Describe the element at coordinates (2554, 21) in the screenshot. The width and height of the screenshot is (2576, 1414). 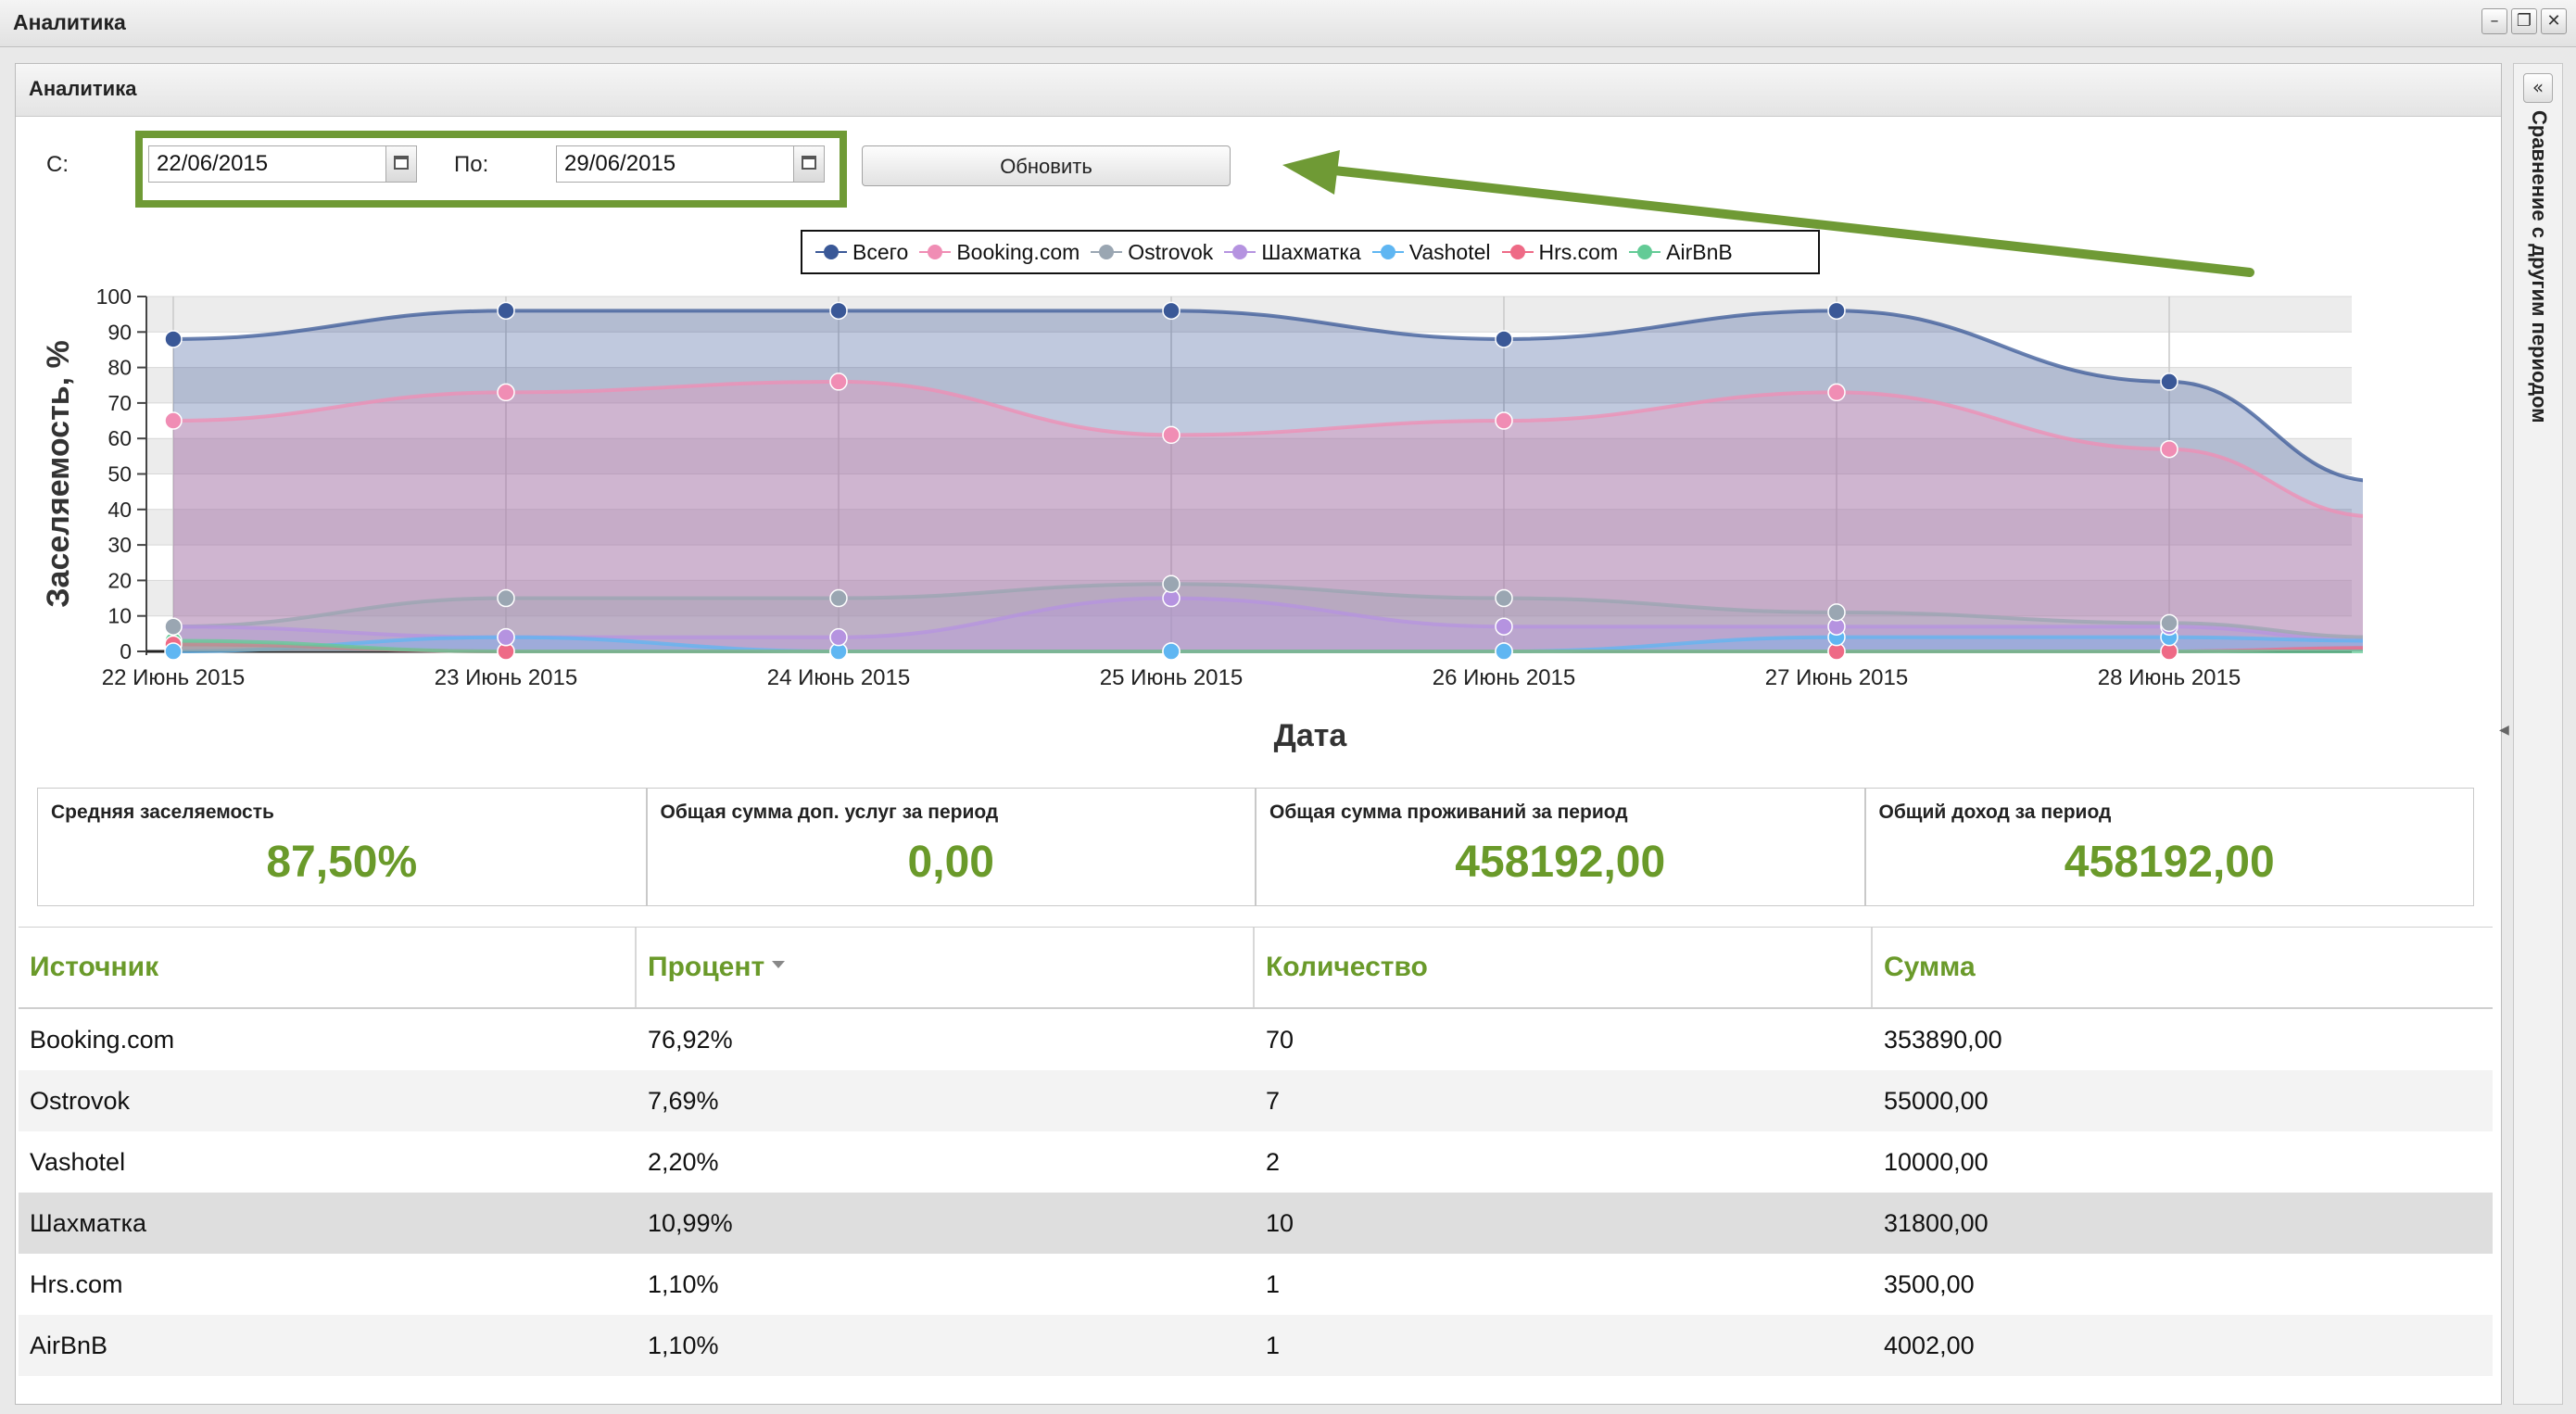
I see `close-icon: ✕` at that location.